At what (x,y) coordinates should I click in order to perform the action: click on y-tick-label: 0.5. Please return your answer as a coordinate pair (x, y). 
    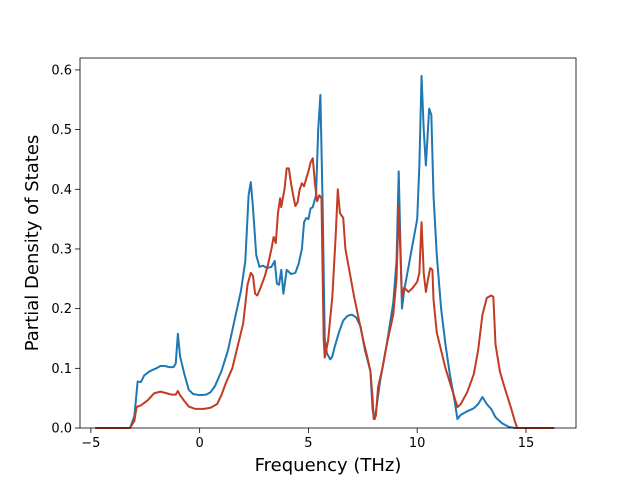
    Looking at the image, I should click on (61, 130).